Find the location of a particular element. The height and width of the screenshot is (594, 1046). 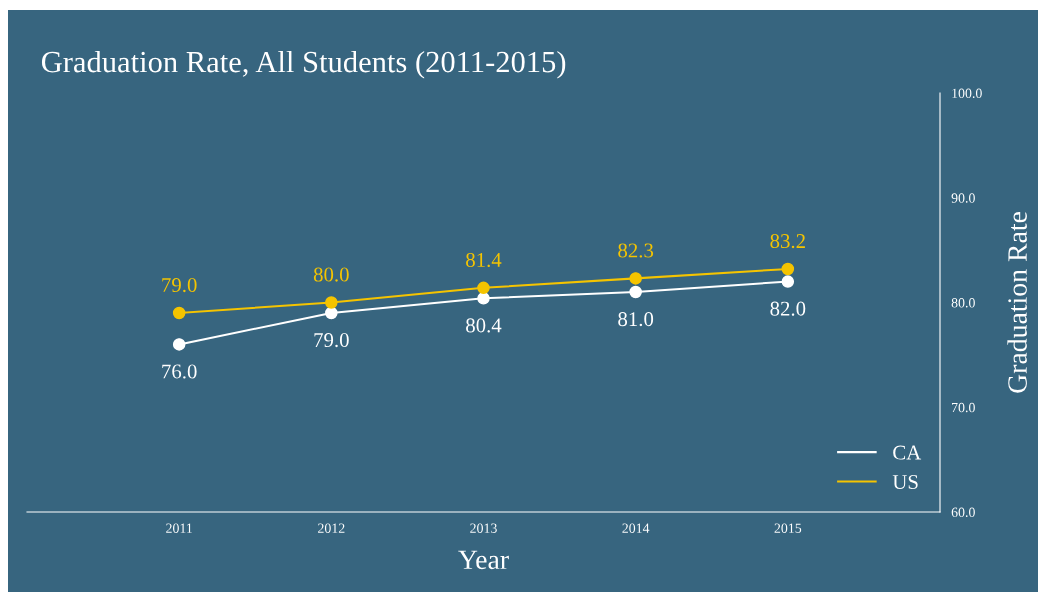

data-label: 80.0 is located at coordinates (331, 274).